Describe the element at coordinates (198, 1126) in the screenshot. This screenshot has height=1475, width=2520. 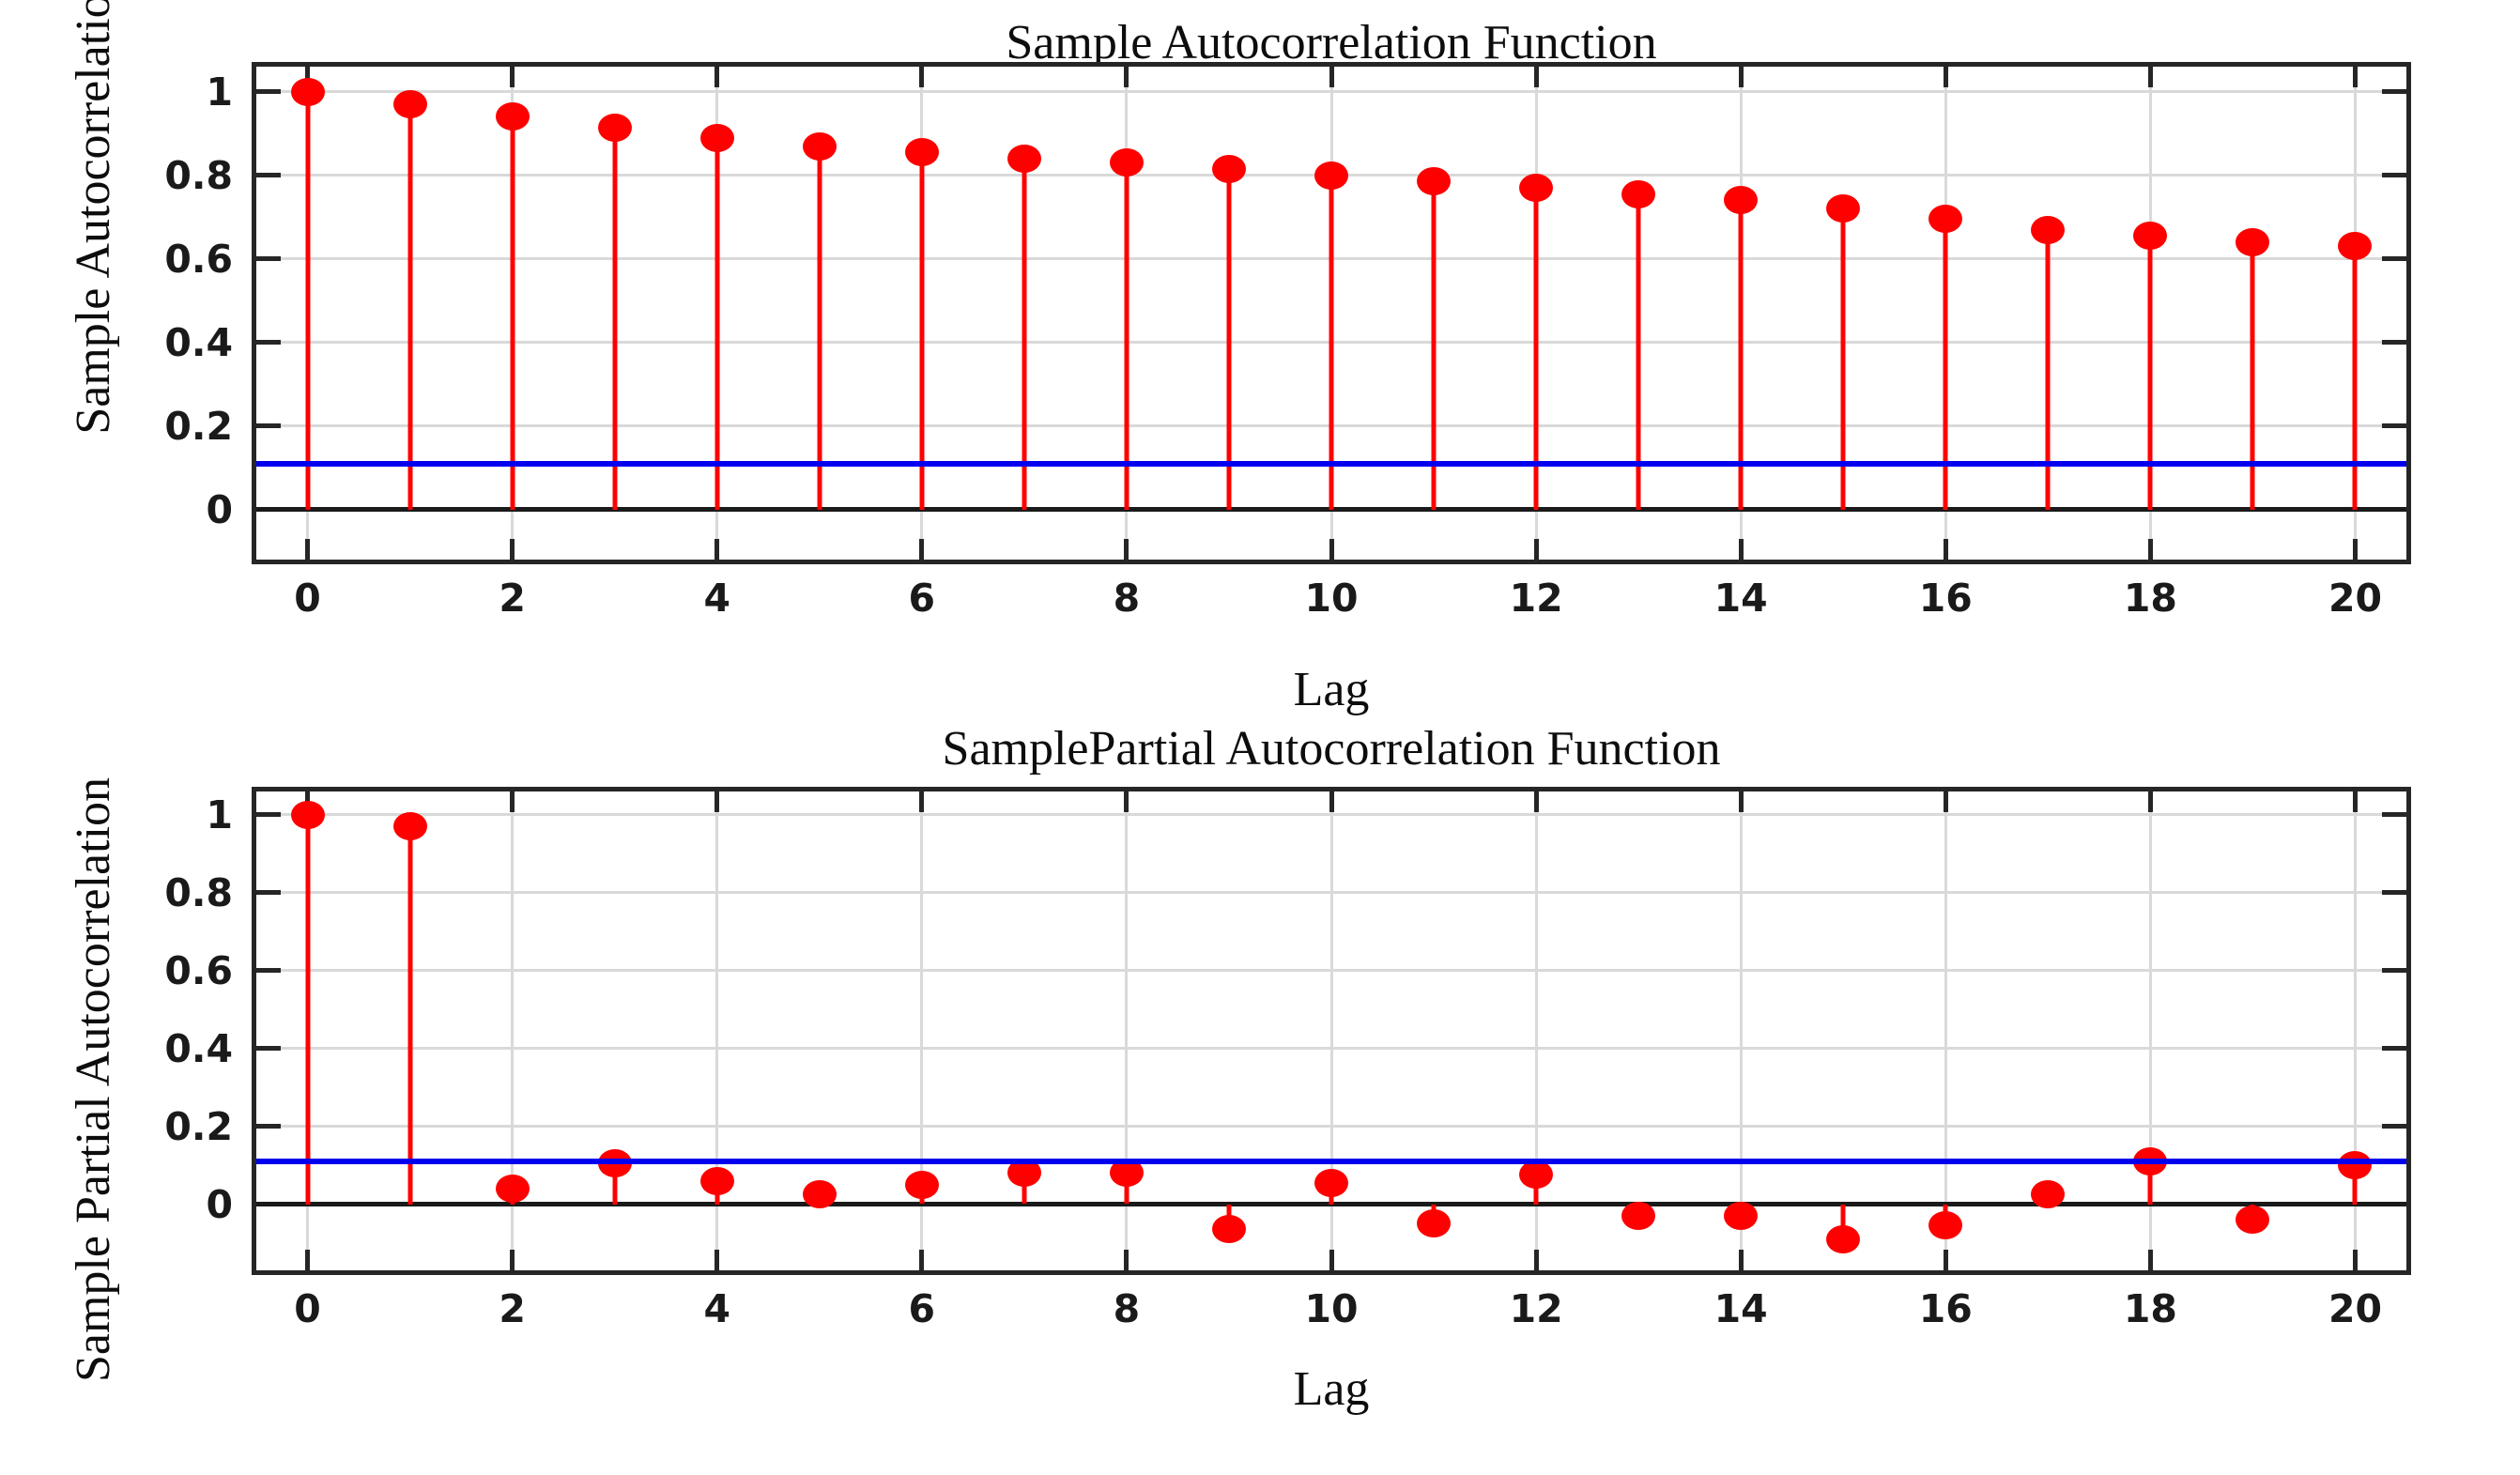
I see `pacf-y-tick-label: 0.2` at that location.